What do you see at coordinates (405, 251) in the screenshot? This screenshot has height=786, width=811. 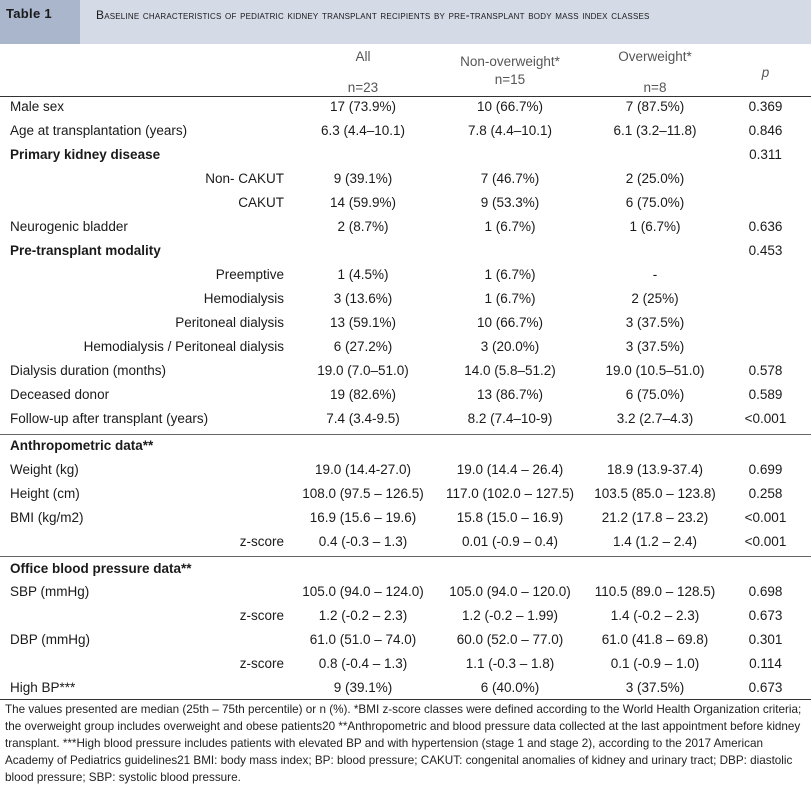 I see `table-row: Pre-transplant modality 0.453` at bounding box center [405, 251].